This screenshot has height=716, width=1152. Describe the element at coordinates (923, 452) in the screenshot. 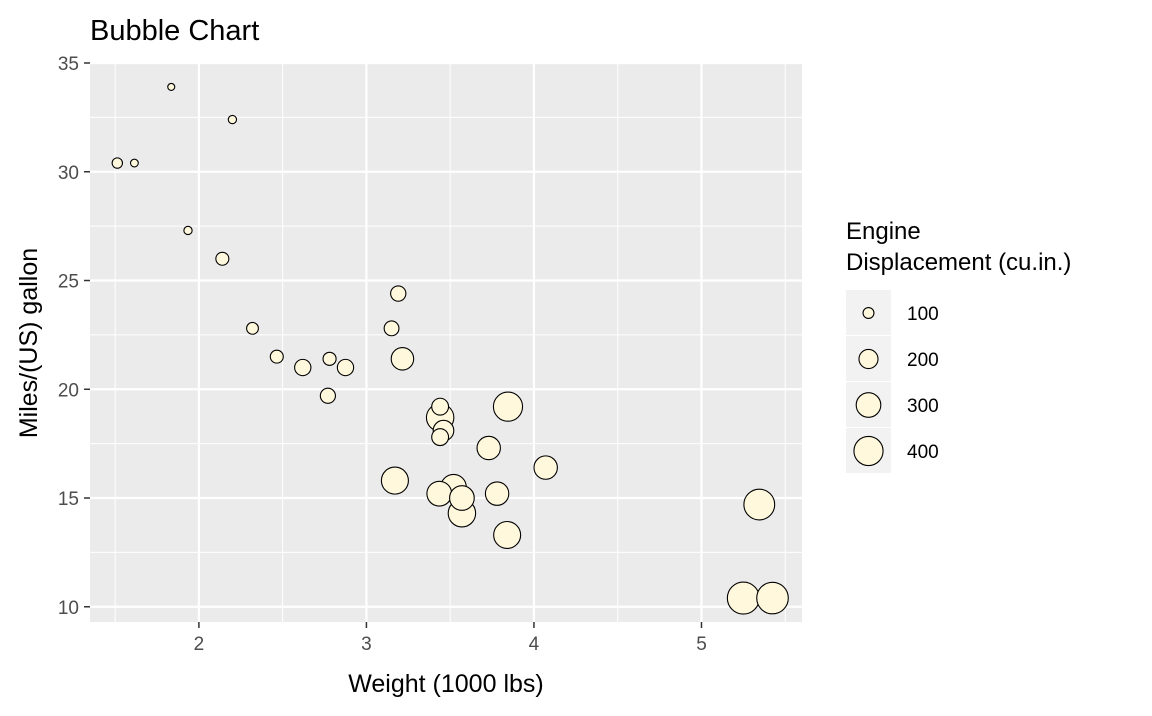

I see `legend-label: 400` at that location.